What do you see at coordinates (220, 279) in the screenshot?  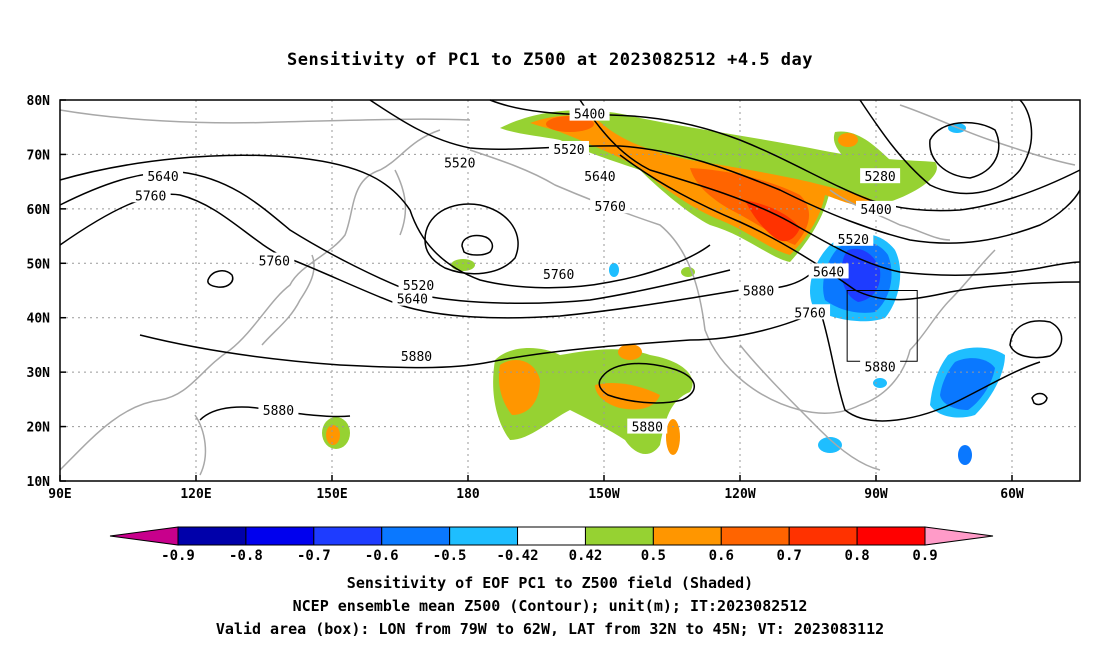 I see `contour-5880-small-high` at bounding box center [220, 279].